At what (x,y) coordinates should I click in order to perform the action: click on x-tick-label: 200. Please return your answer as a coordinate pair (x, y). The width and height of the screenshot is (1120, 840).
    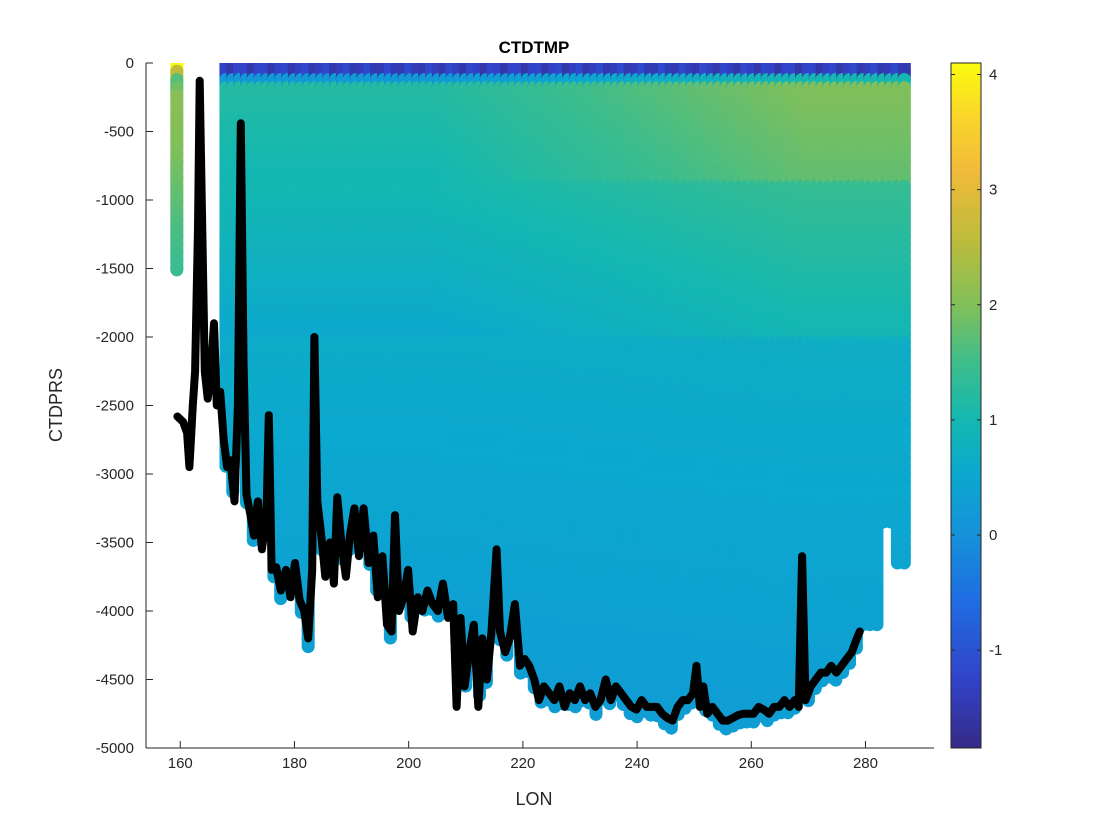
    Looking at the image, I should click on (408, 763).